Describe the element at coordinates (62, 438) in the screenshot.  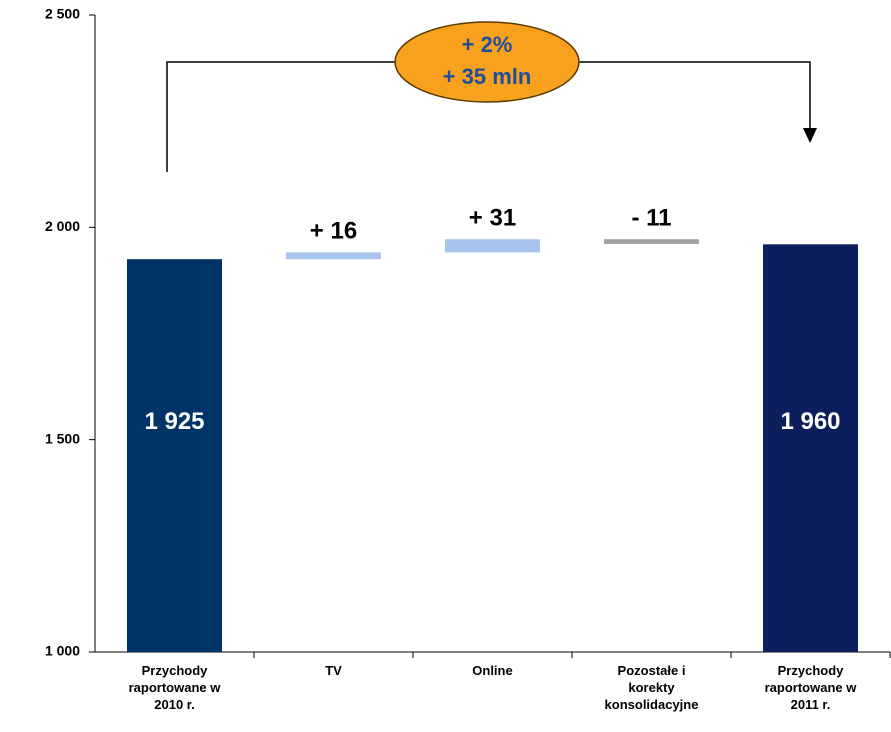
I see `y-tick-label: 1 500` at that location.